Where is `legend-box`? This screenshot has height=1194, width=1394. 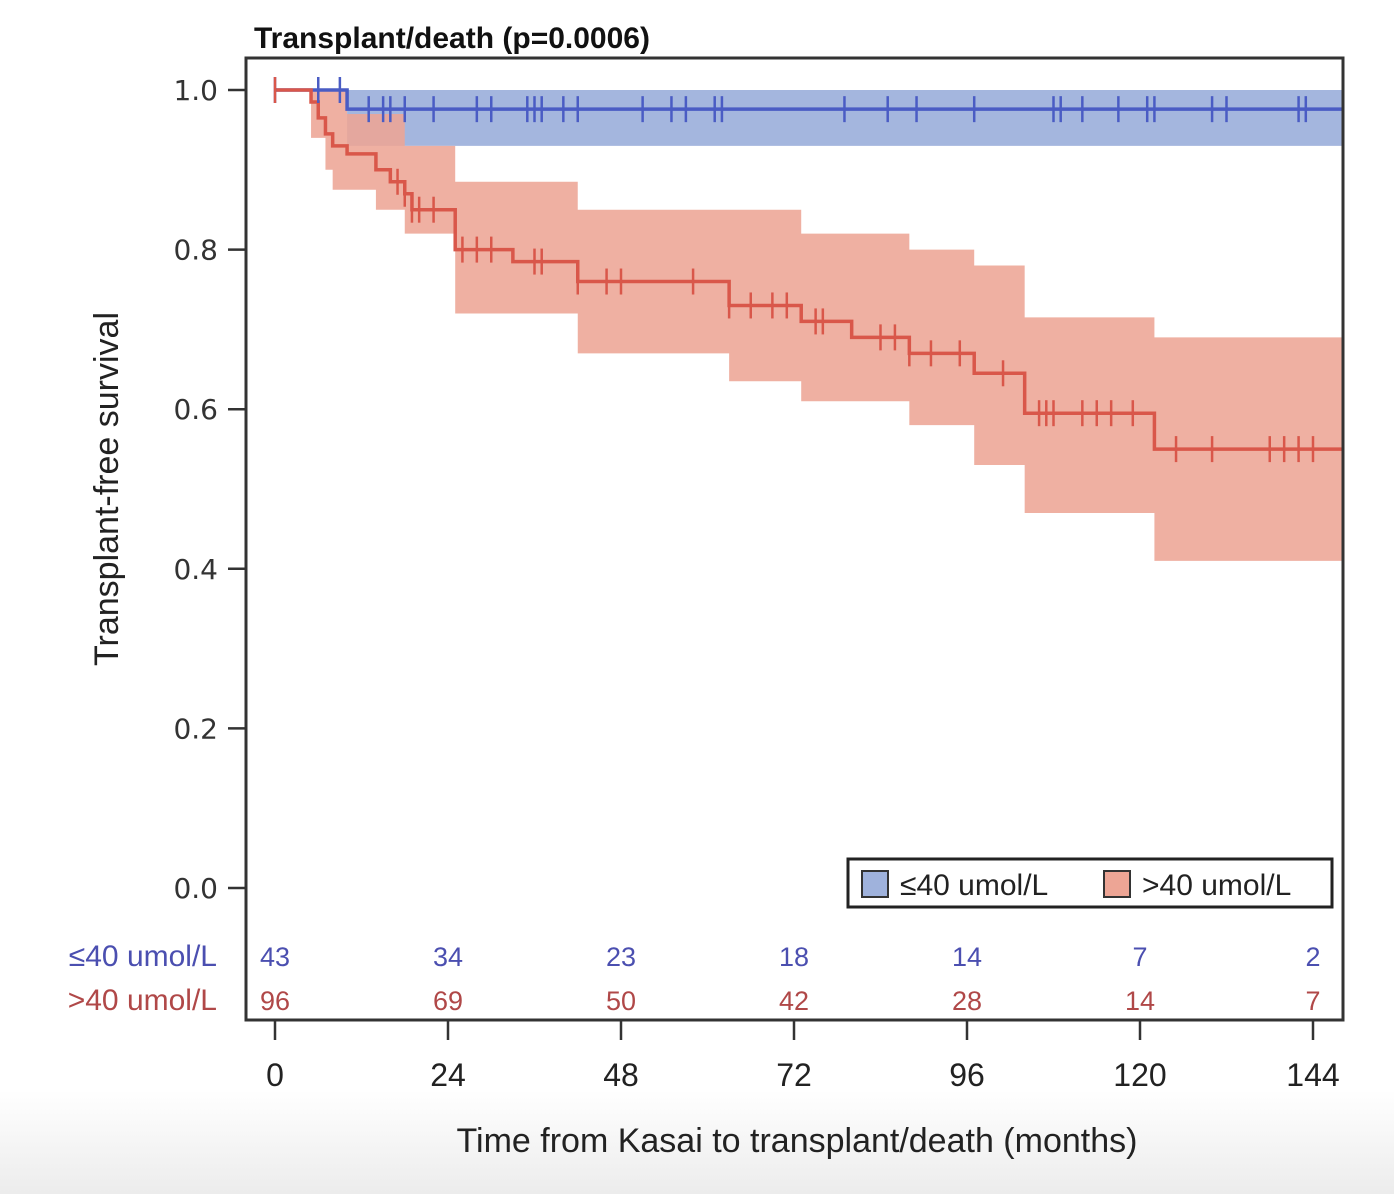
legend-box is located at coordinates (1090, 883).